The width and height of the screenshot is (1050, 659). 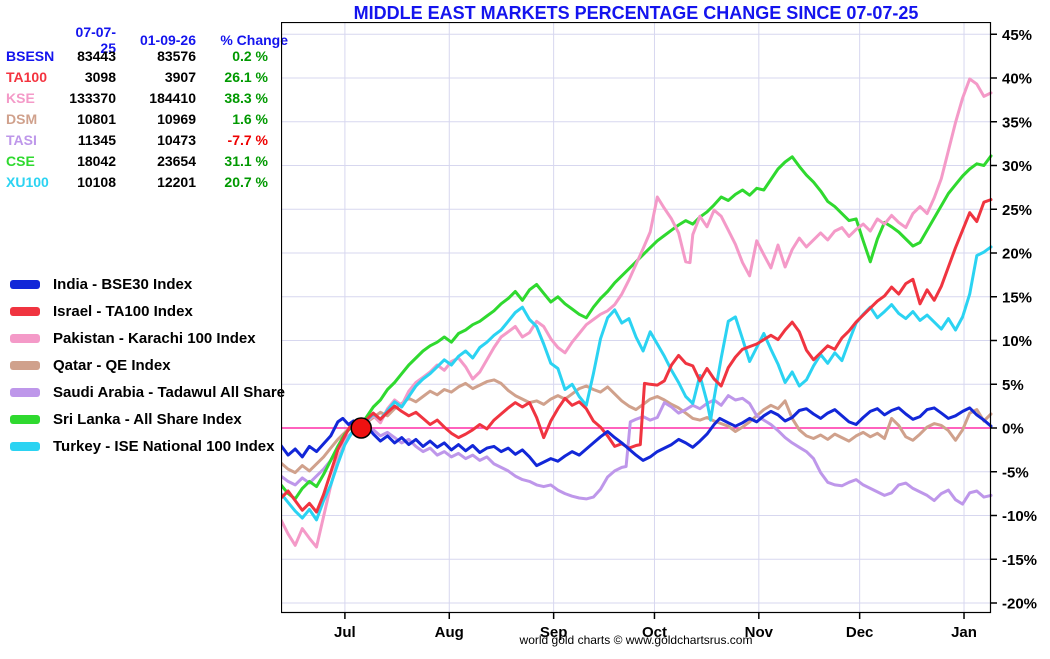 What do you see at coordinates (167, 40) in the screenshot?
I see `table-header-end-date: 01-09-26` at bounding box center [167, 40].